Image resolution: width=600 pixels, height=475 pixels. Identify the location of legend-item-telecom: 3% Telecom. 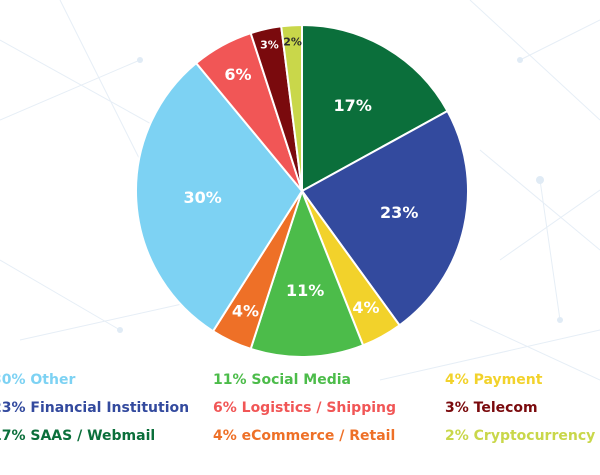
(491, 408).